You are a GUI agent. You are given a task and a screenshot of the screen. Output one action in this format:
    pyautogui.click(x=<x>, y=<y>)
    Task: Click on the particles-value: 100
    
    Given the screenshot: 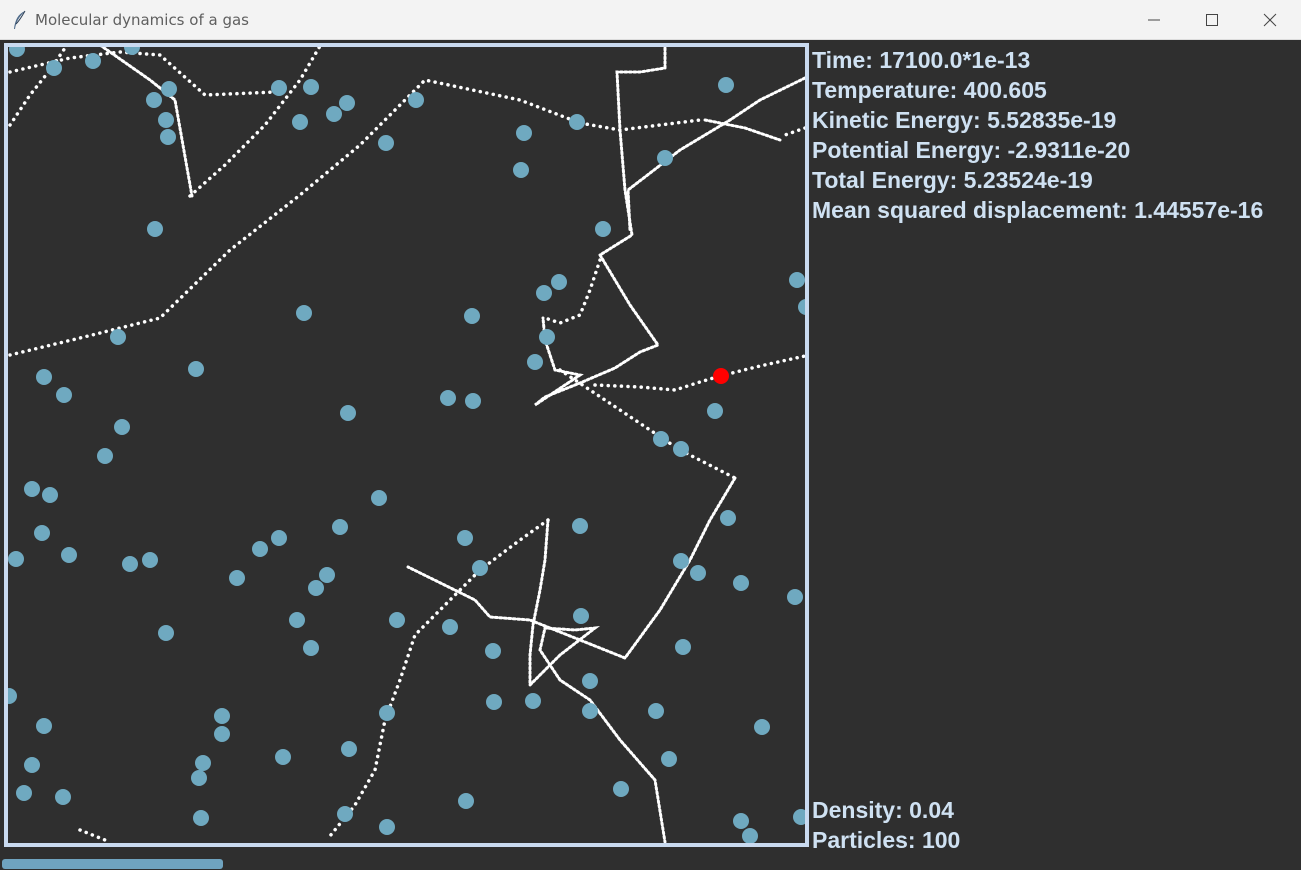 What is the action you would take?
    pyautogui.click(x=941, y=840)
    